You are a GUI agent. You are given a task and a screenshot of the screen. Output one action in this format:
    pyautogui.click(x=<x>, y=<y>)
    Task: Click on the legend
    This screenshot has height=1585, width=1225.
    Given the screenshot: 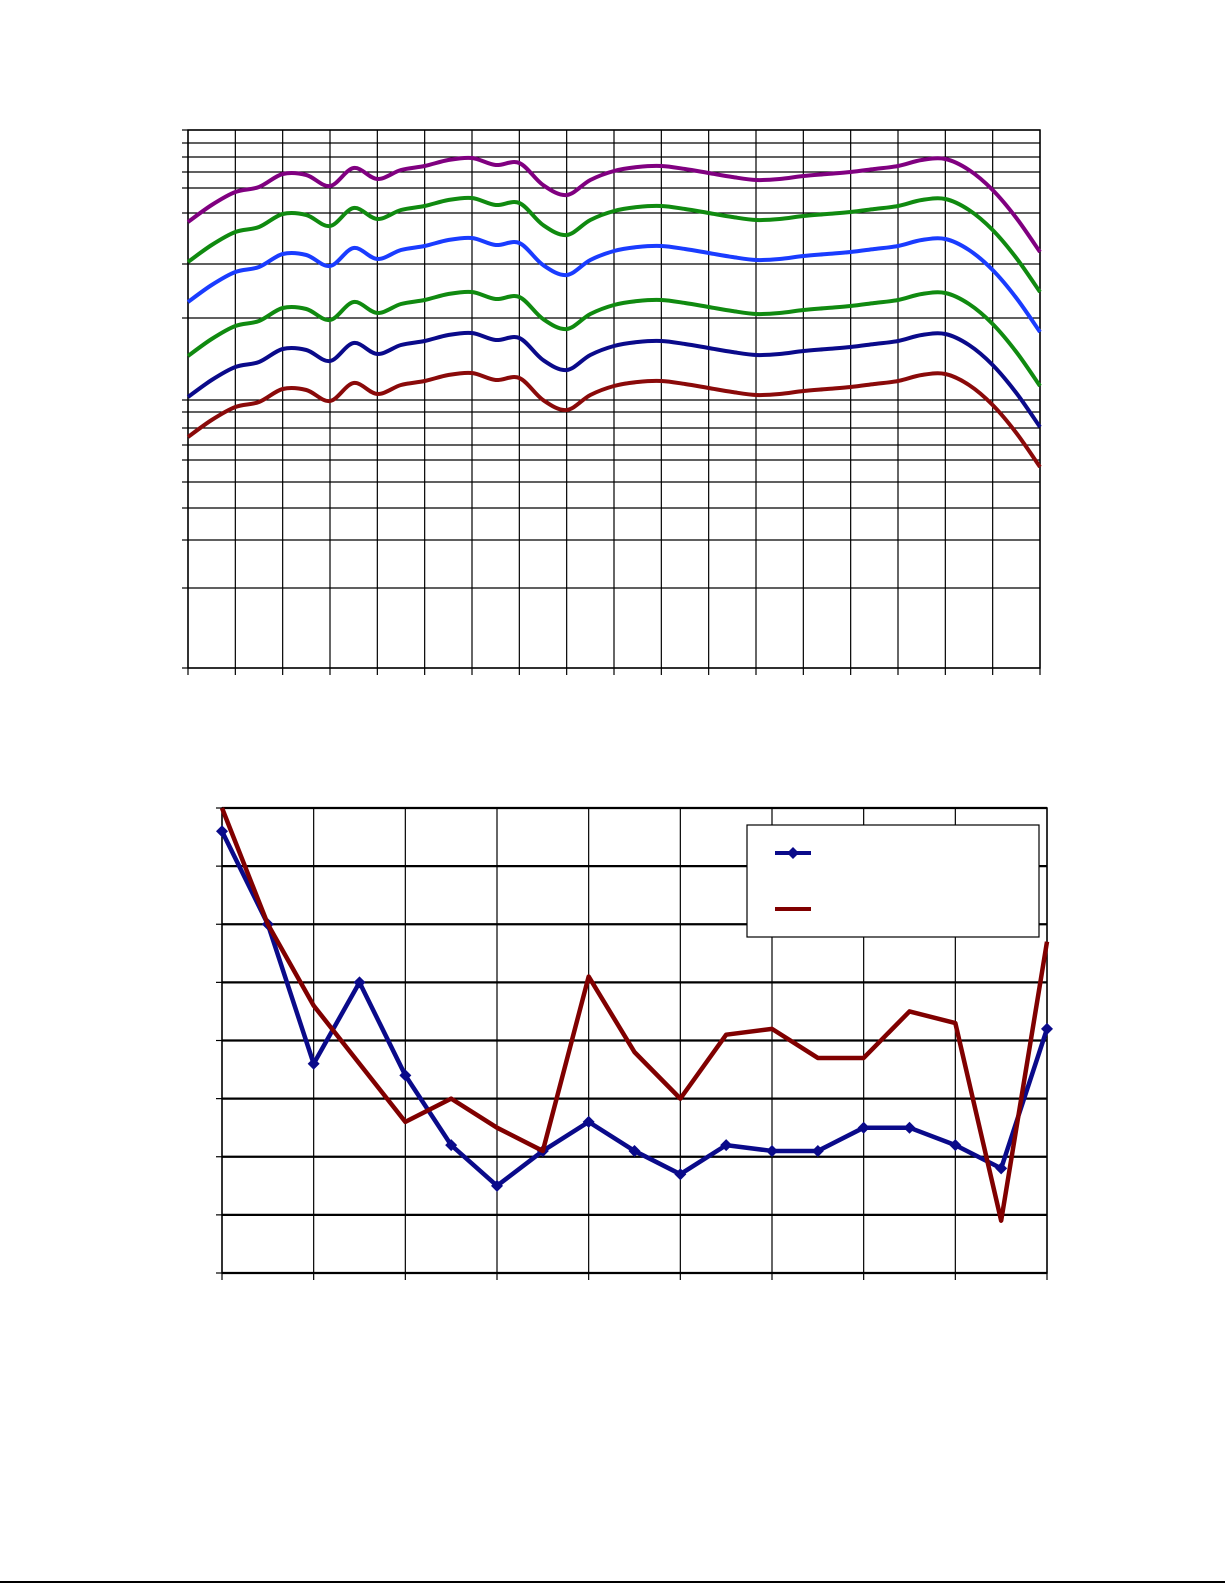 What is the action you would take?
    pyautogui.click(x=893, y=881)
    